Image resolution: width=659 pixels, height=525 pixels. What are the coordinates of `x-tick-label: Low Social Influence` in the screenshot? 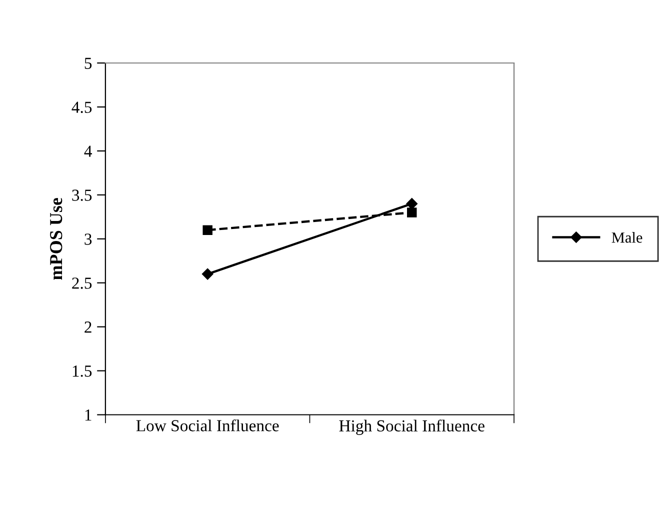 It's located at (207, 425).